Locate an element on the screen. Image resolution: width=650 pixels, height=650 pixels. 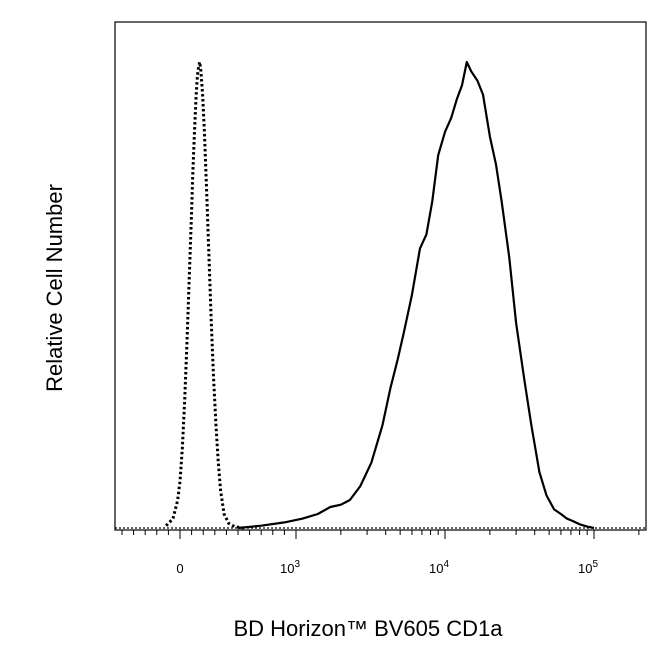
isotype-control-curve is located at coordinates (205, 295).